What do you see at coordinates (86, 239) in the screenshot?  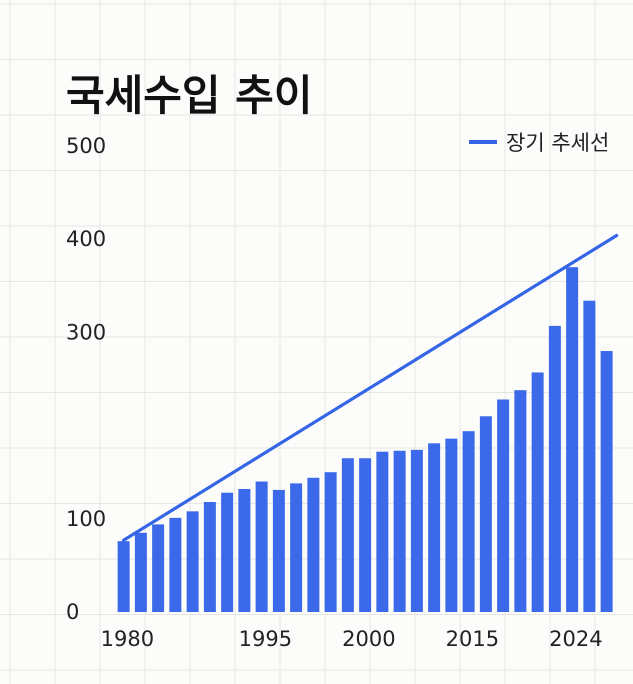 I see `y-tick-label: 400` at bounding box center [86, 239].